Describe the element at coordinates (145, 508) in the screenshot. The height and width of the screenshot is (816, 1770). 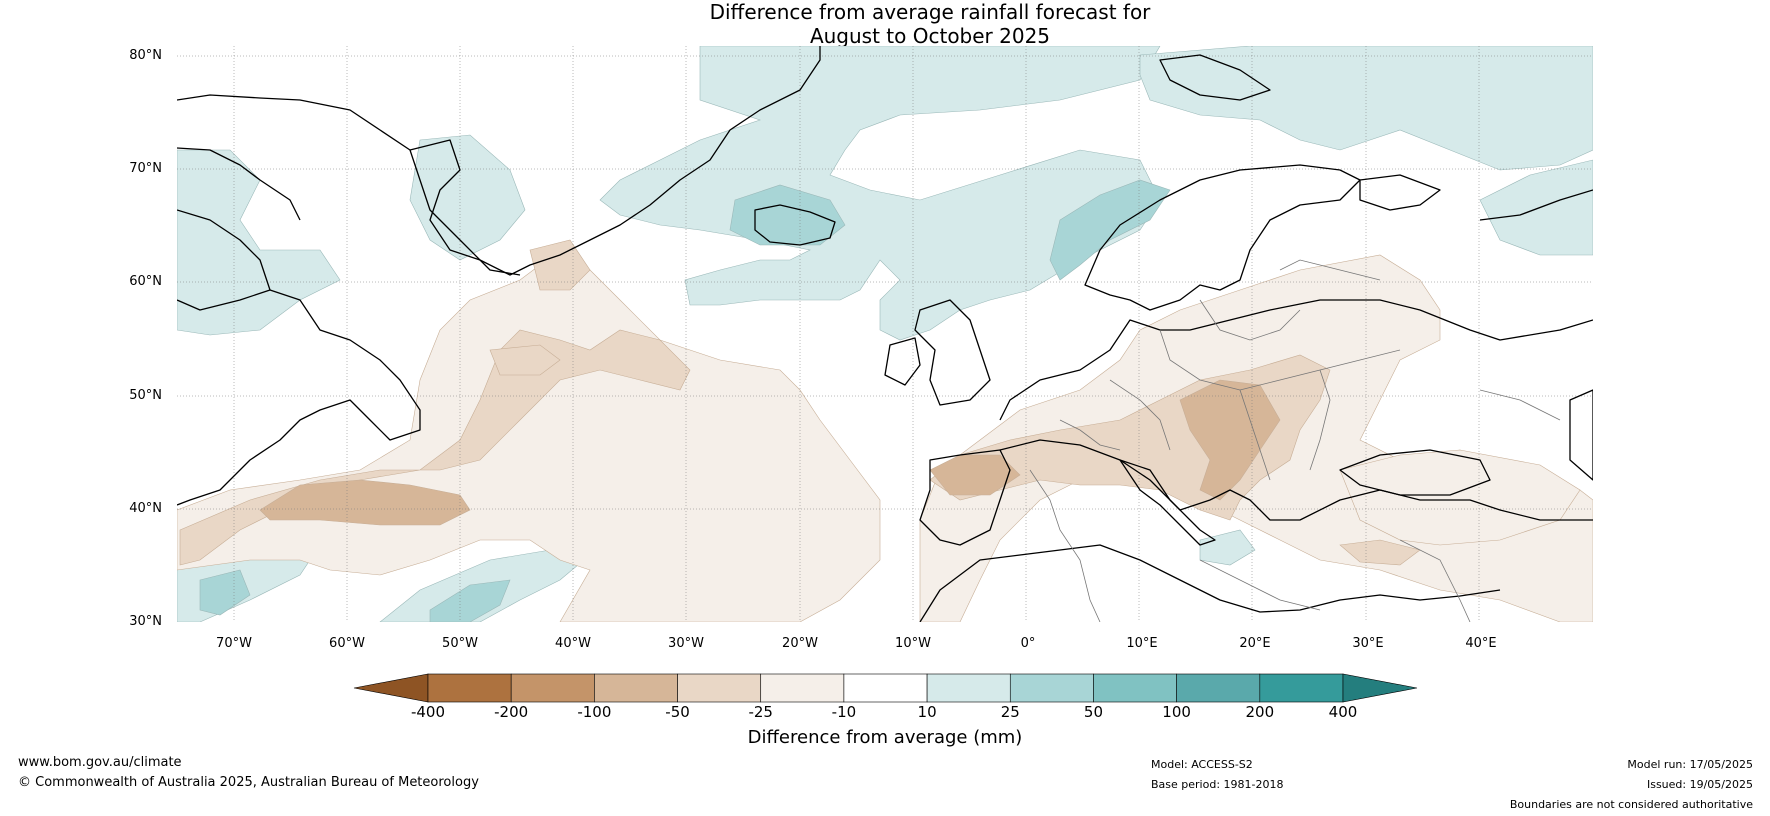
I see `lat-label-40n: 40°N` at that location.